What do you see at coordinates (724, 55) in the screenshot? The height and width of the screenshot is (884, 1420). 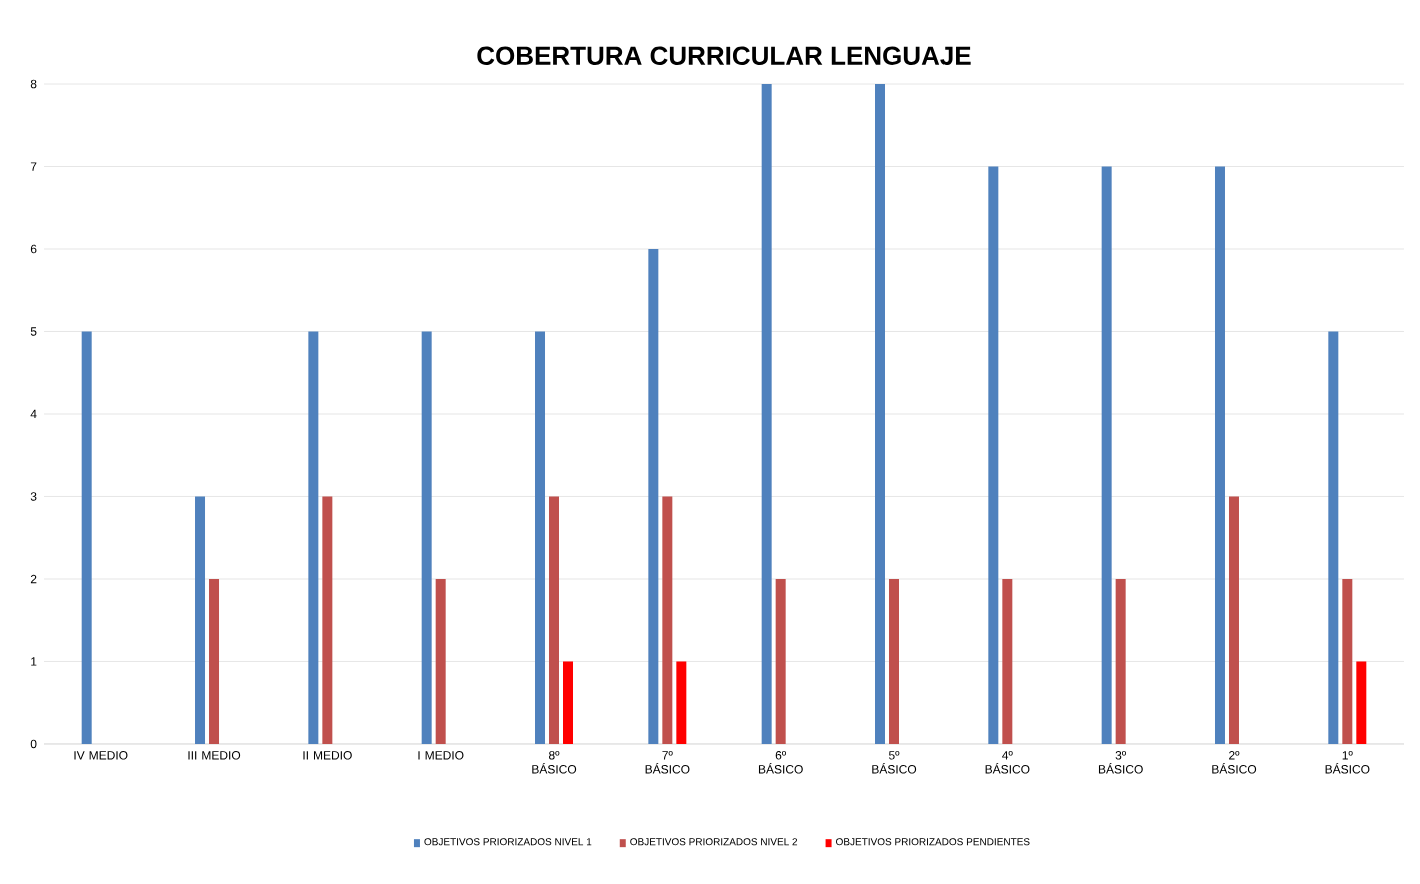 I see `chart-title: COBERTURA CURRICULAR LENGUAJE` at bounding box center [724, 55].